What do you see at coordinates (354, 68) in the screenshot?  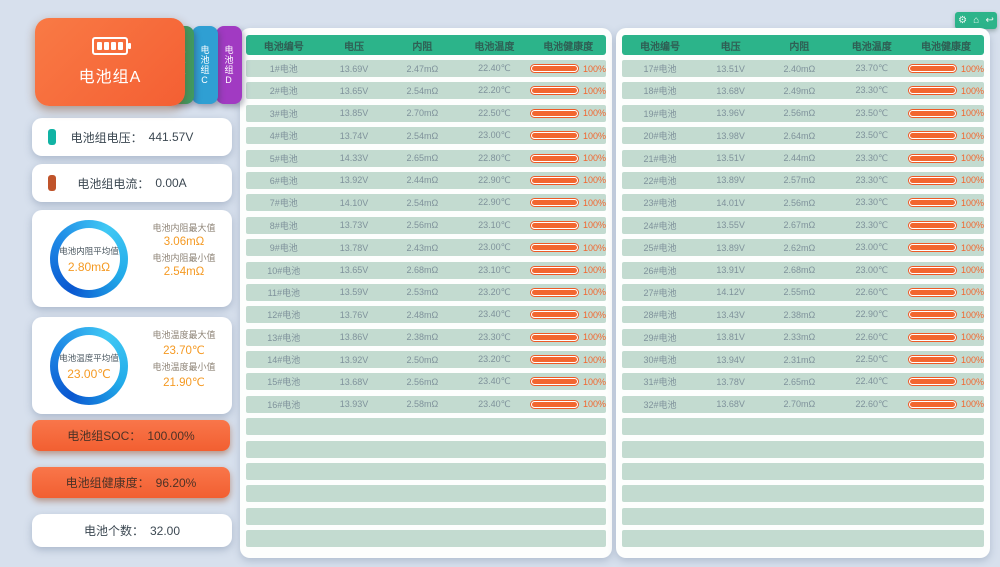 I see `voltage-value: 13.69V` at bounding box center [354, 68].